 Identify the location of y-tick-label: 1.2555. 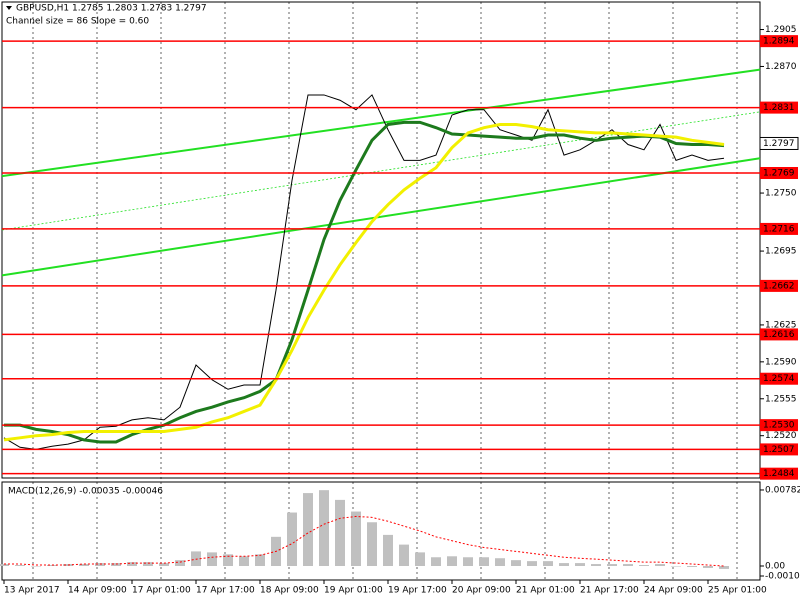
(781, 399).